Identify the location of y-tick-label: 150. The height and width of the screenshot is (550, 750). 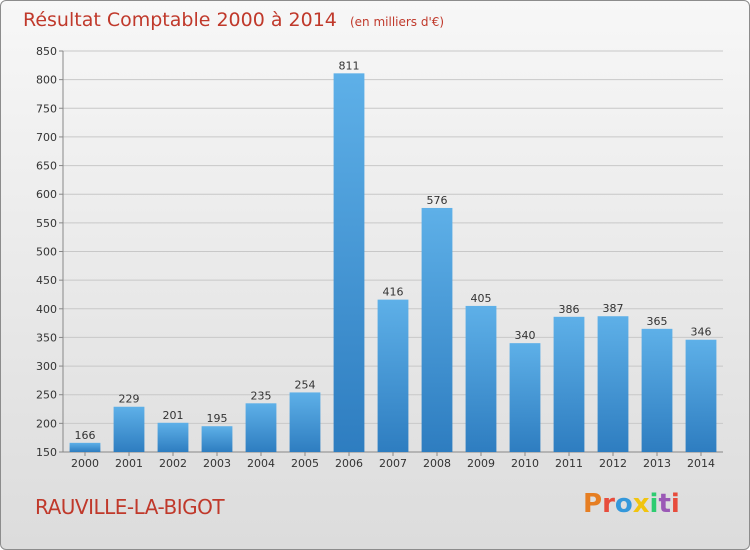
(46, 452).